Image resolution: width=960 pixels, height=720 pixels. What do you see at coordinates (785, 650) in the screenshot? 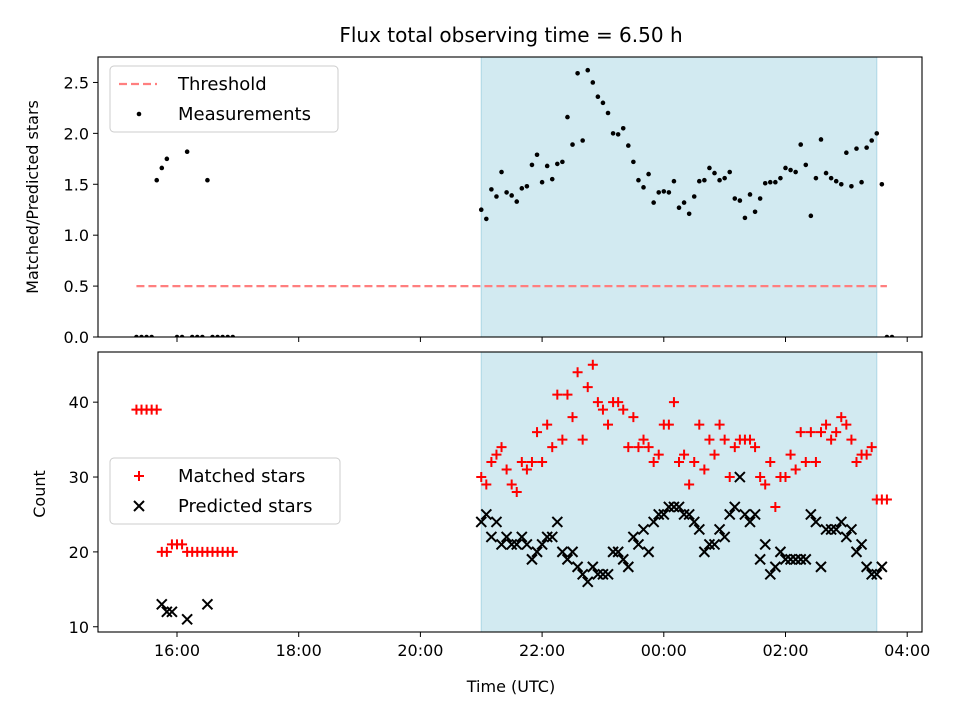
I see `x-tick-label: 02:00` at bounding box center [785, 650].